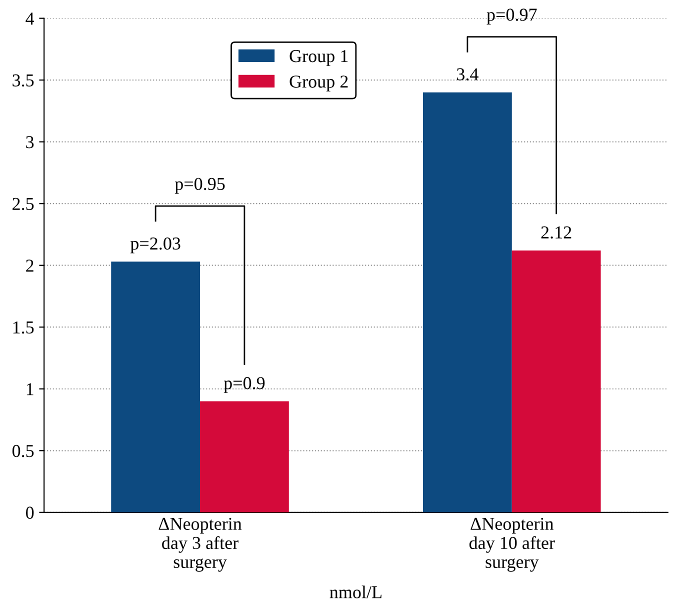 This screenshot has width=678, height=610. What do you see at coordinates (319, 58) in the screenshot?
I see `legend-label: Group 1` at bounding box center [319, 58].